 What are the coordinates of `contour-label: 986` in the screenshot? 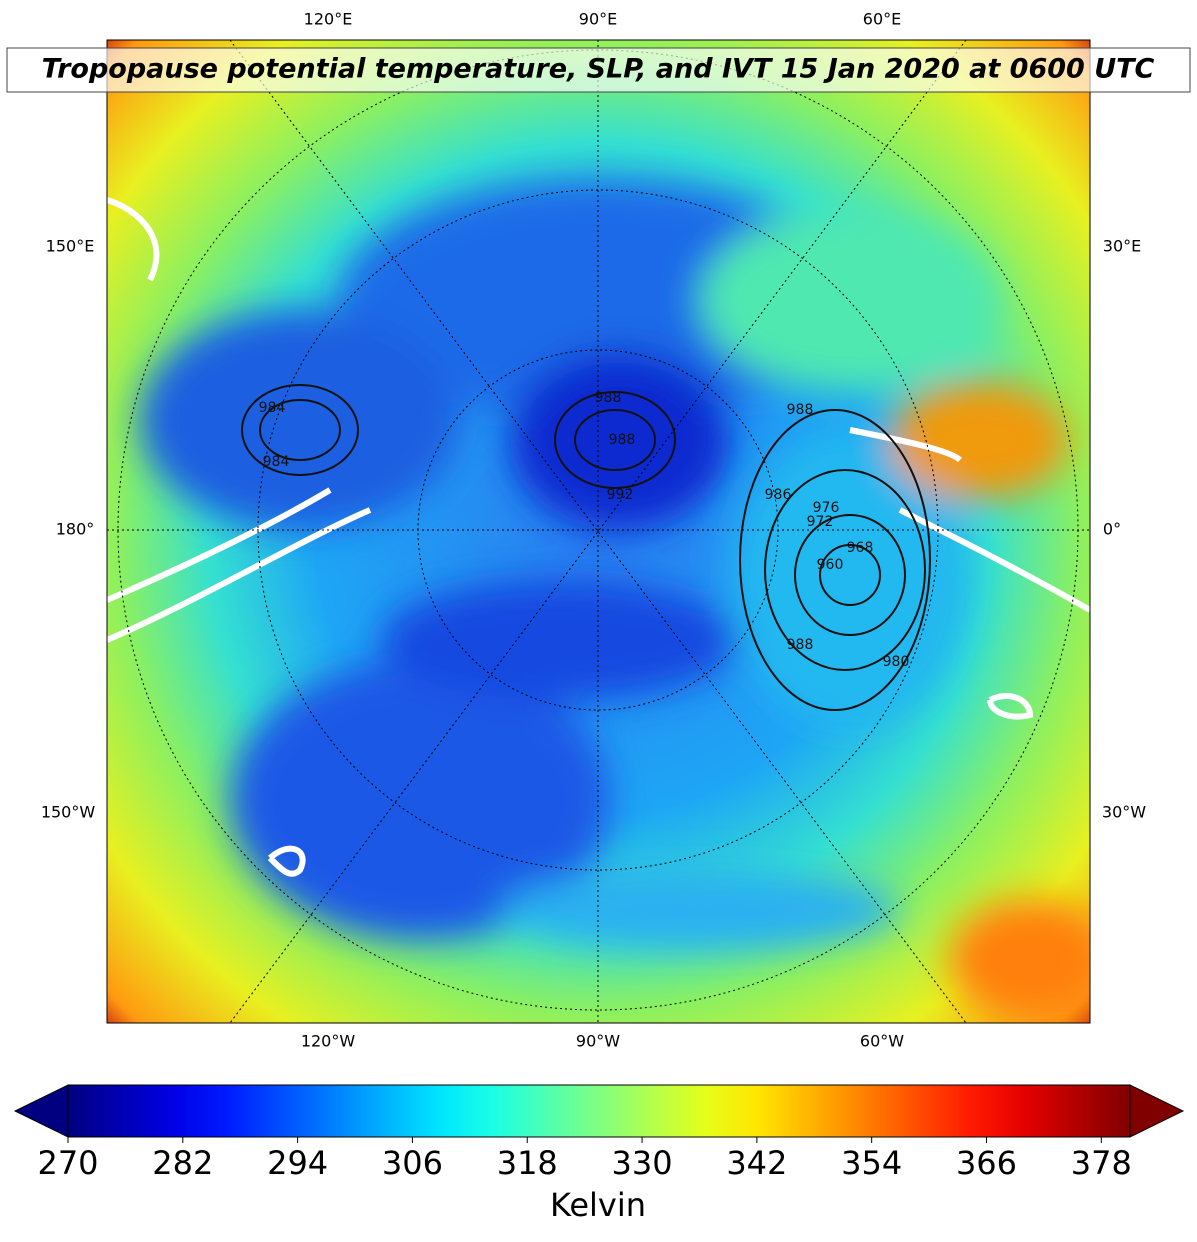 It's located at (778, 495).